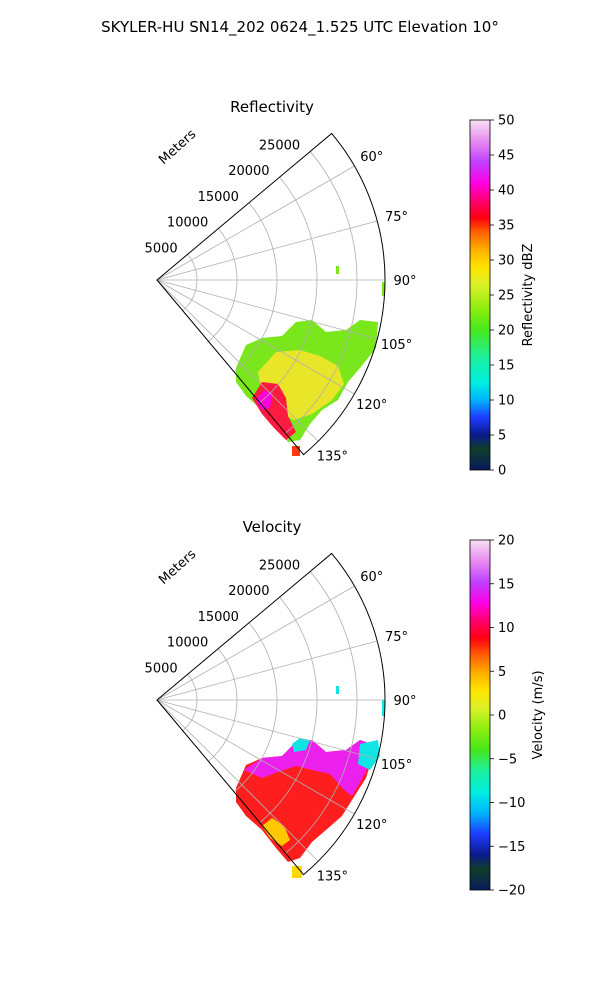 This screenshot has width=600, height=1000. Describe the element at coordinates (506, 296) in the screenshot. I see `colorbar-tick-label: 25` at that location.